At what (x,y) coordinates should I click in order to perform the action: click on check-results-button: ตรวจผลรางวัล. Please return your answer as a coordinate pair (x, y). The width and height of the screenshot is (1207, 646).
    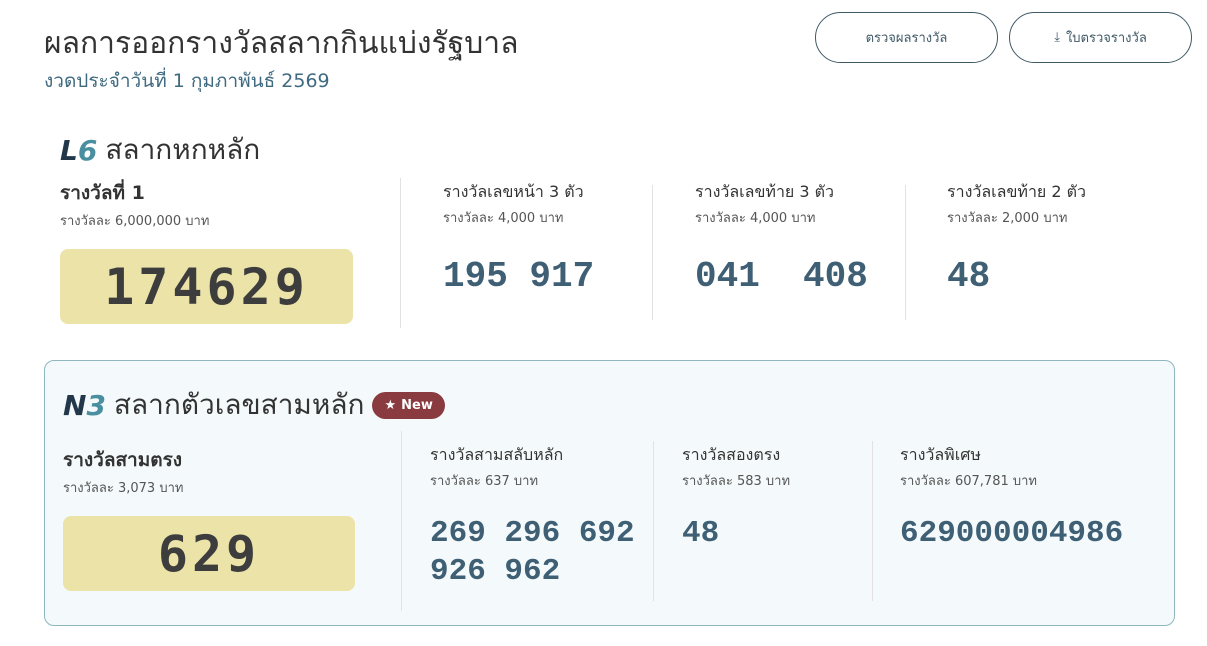
    Looking at the image, I should click on (906, 37).